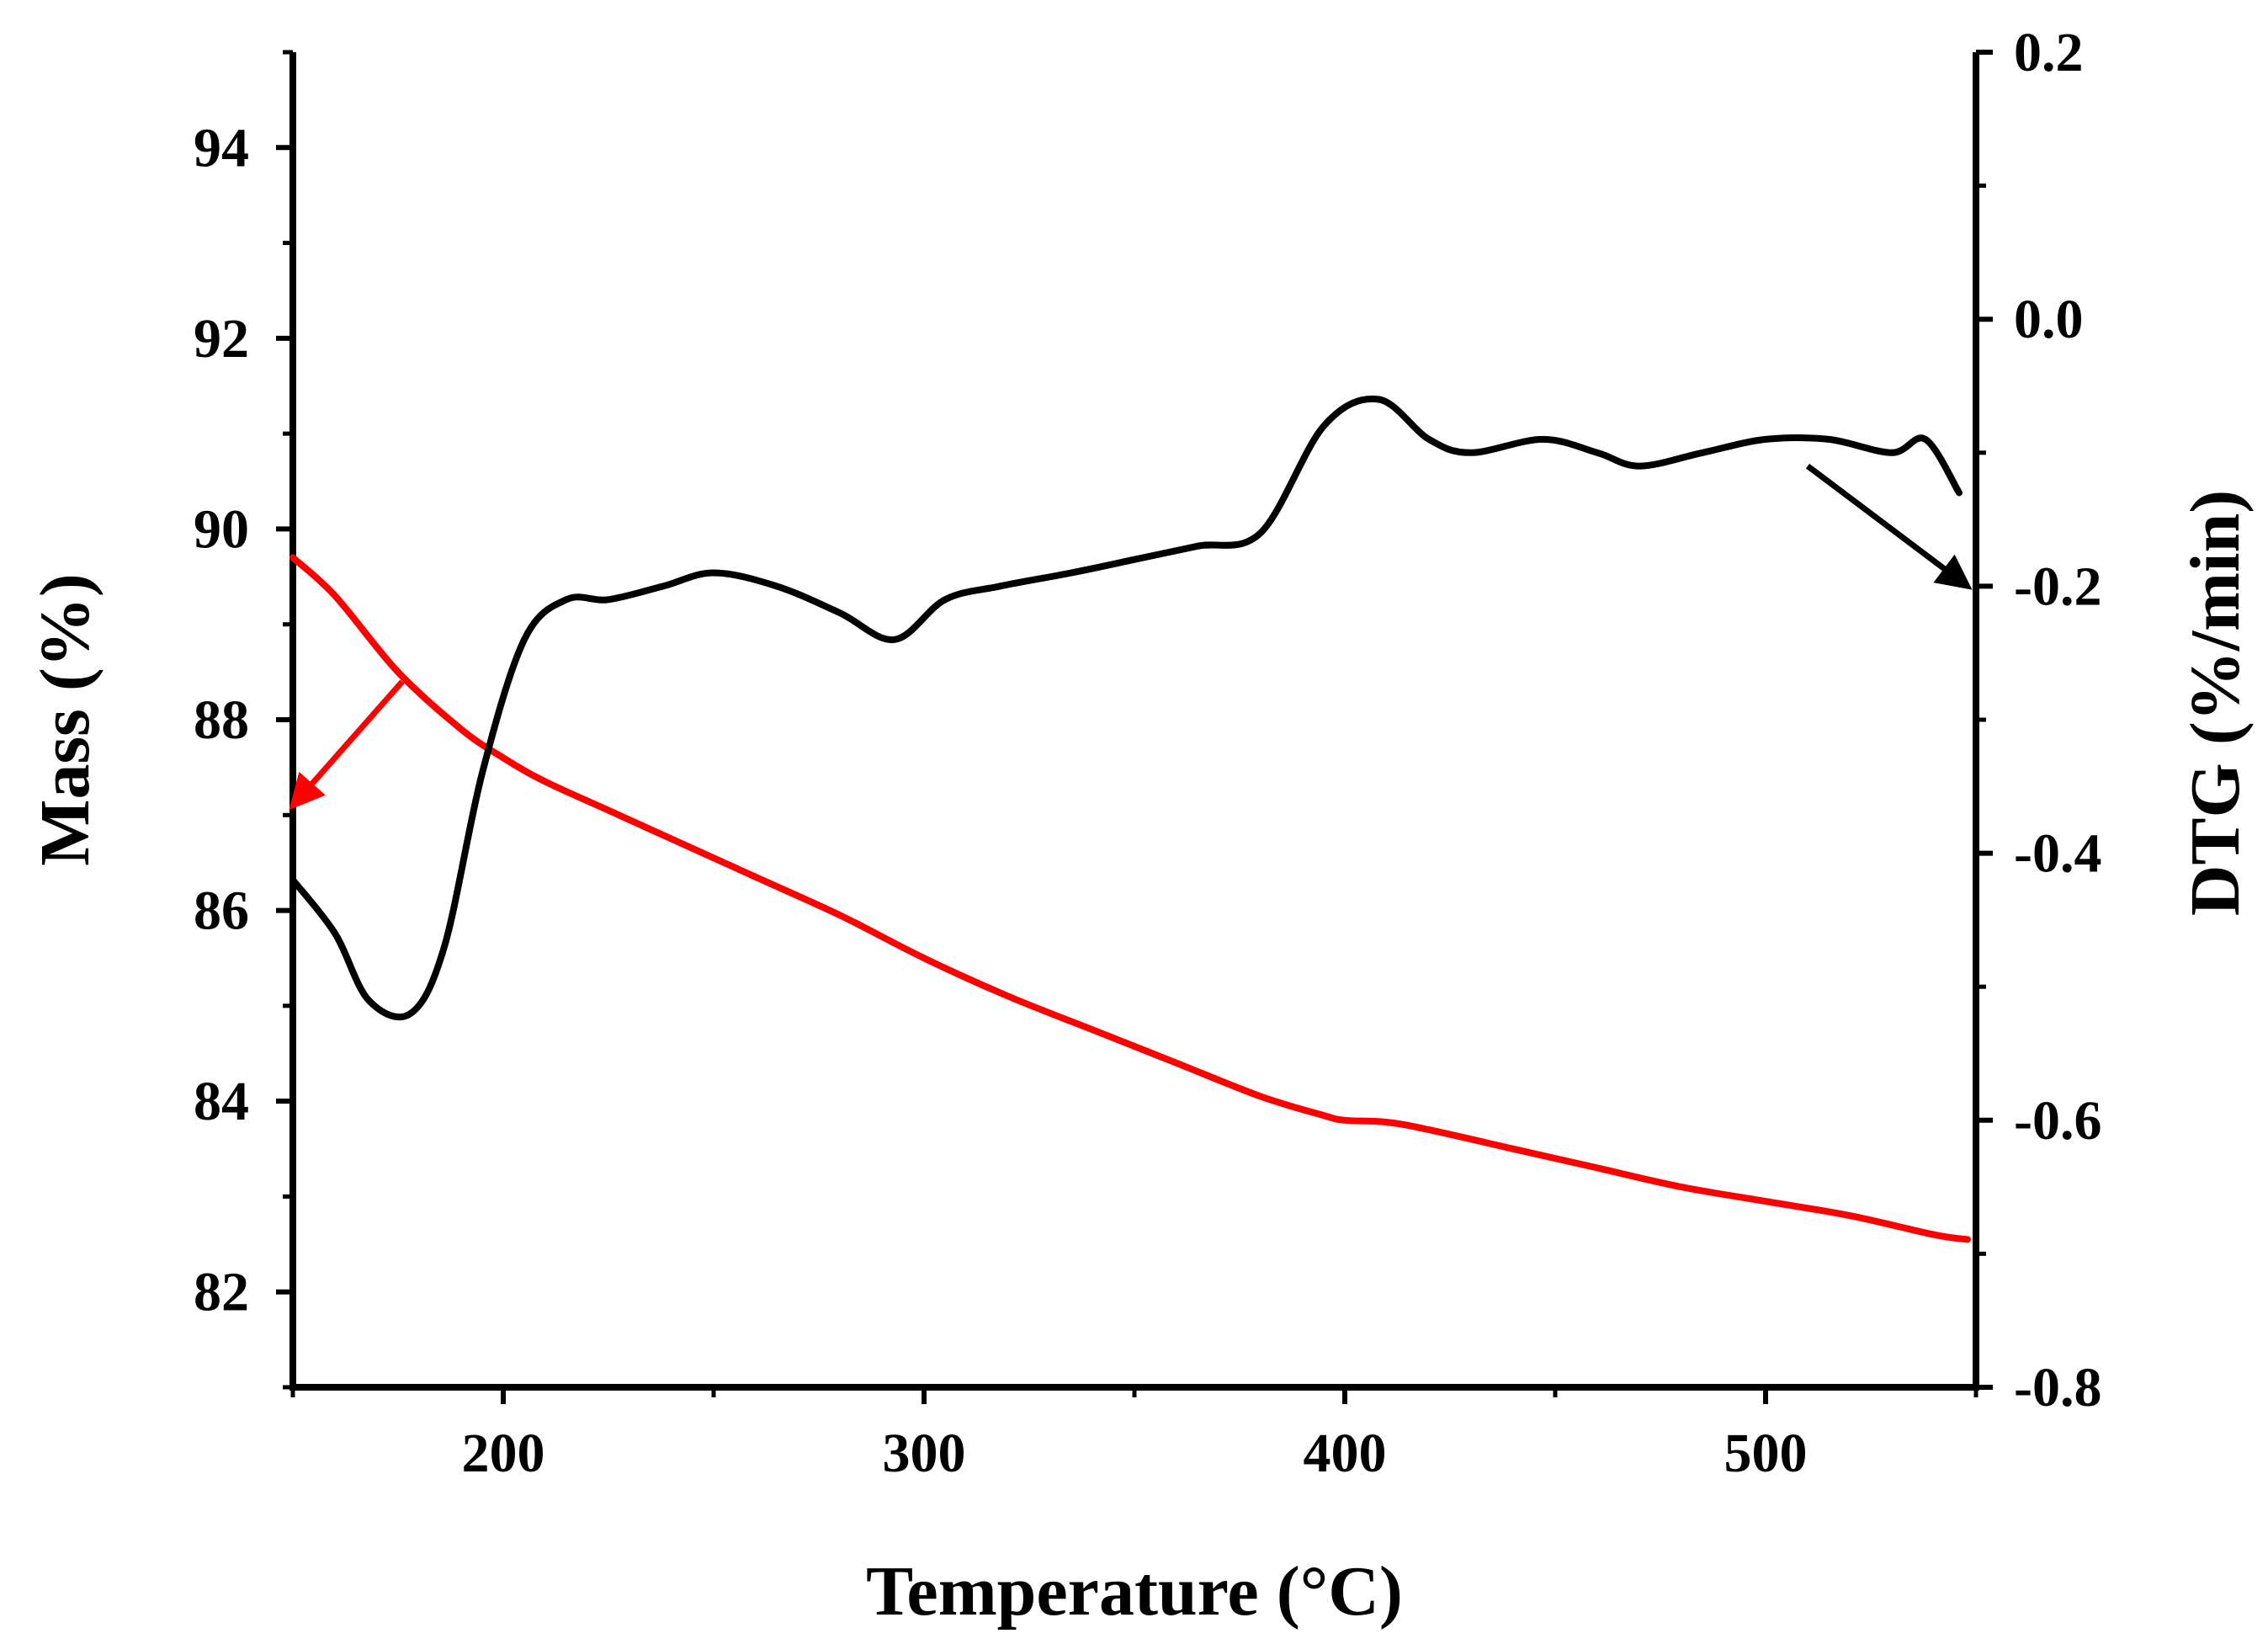  Describe the element at coordinates (2057, 1121) in the screenshot. I see `y-right-tick-label--0.6: -0.6` at that location.